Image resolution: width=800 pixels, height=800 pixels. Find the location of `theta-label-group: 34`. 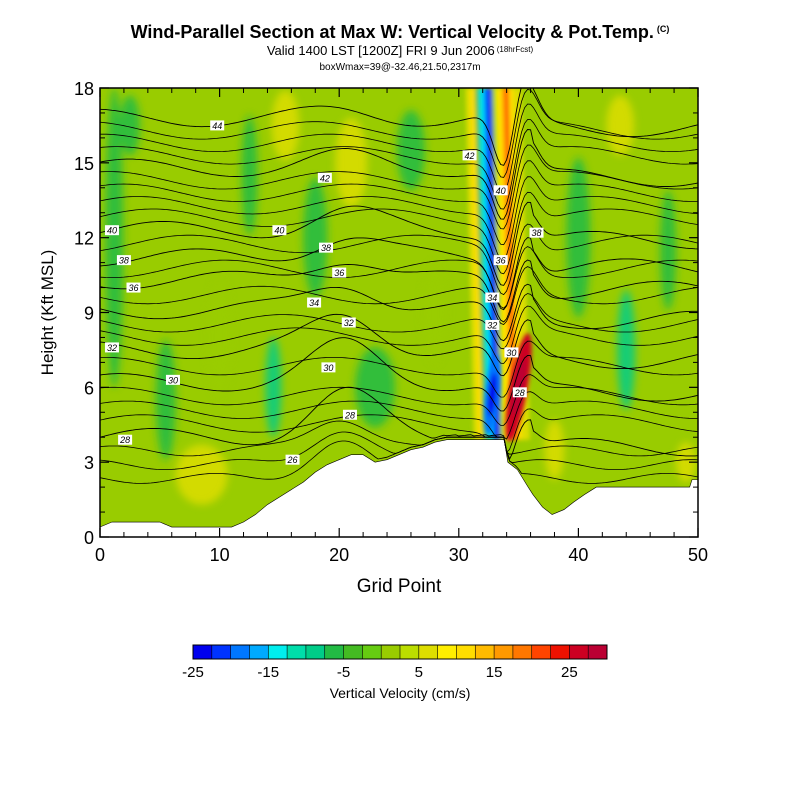

theta-label-group: 34 is located at coordinates (492, 297).